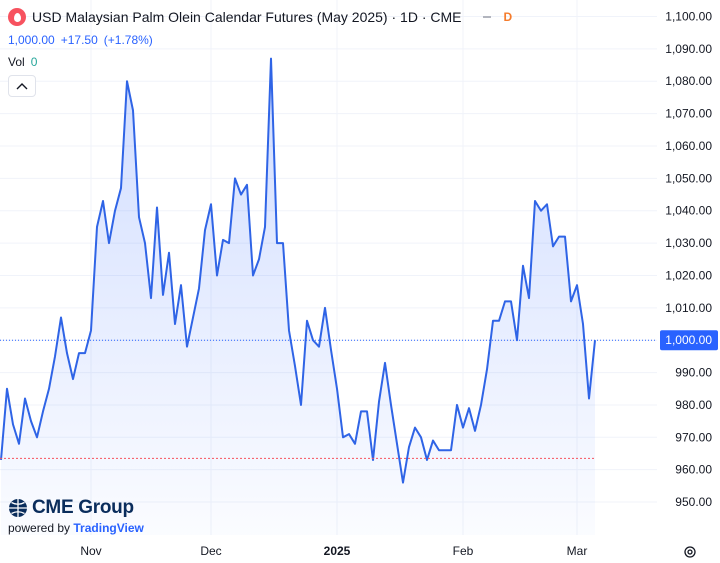 This screenshot has height=563, width=720. Describe the element at coordinates (487, 17) in the screenshot. I see `minus-icon` at that location.